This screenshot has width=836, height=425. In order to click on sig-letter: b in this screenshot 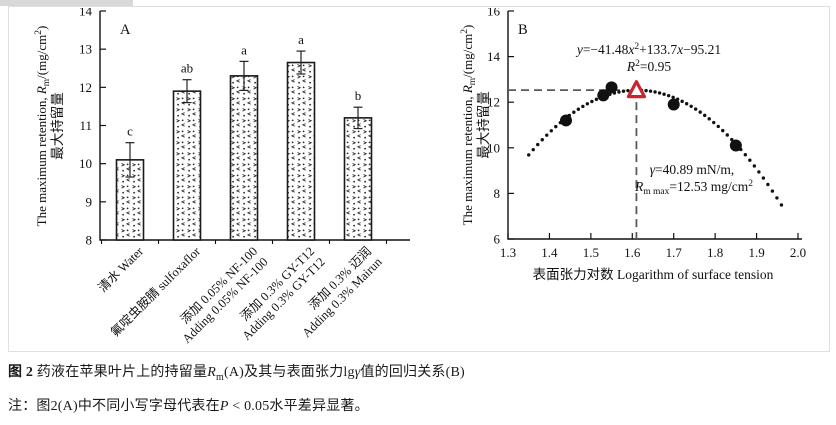, I will do `click(358, 95)`.